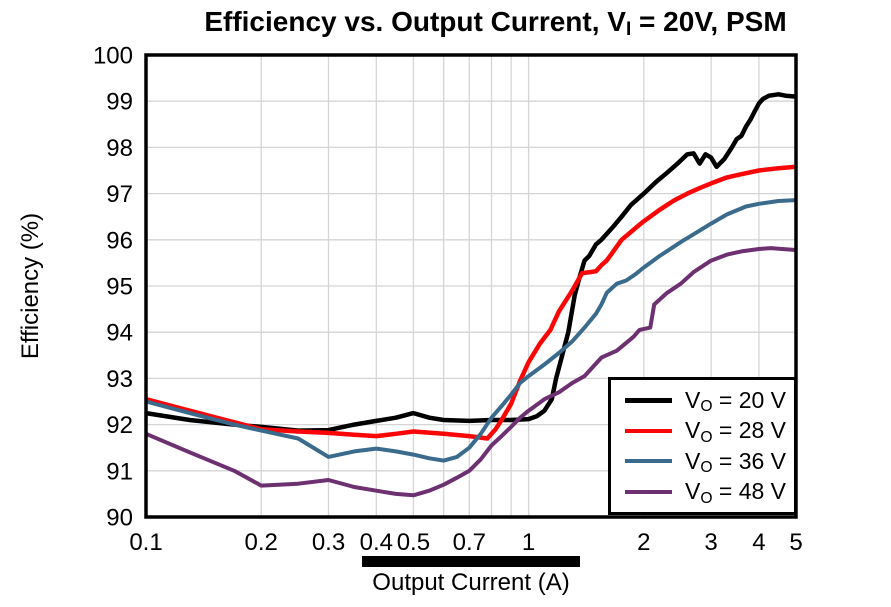 The image size is (891, 607). I want to click on x-tick-label: 3, so click(710, 542).